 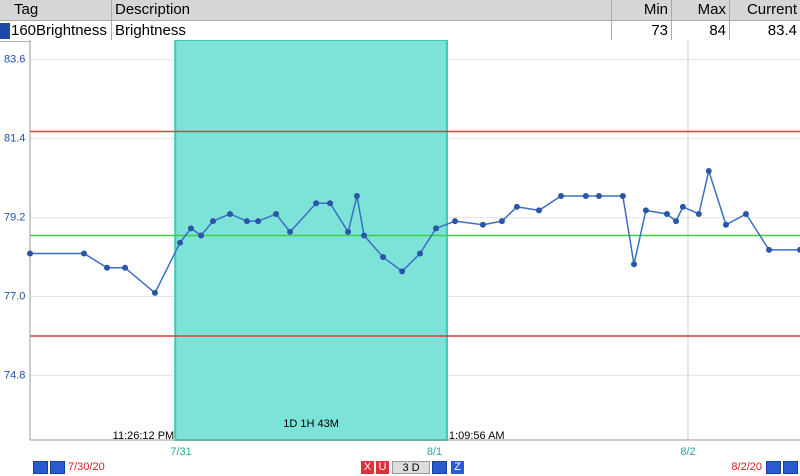 What do you see at coordinates (701, 10) in the screenshot?
I see `col-header: Max` at bounding box center [701, 10].